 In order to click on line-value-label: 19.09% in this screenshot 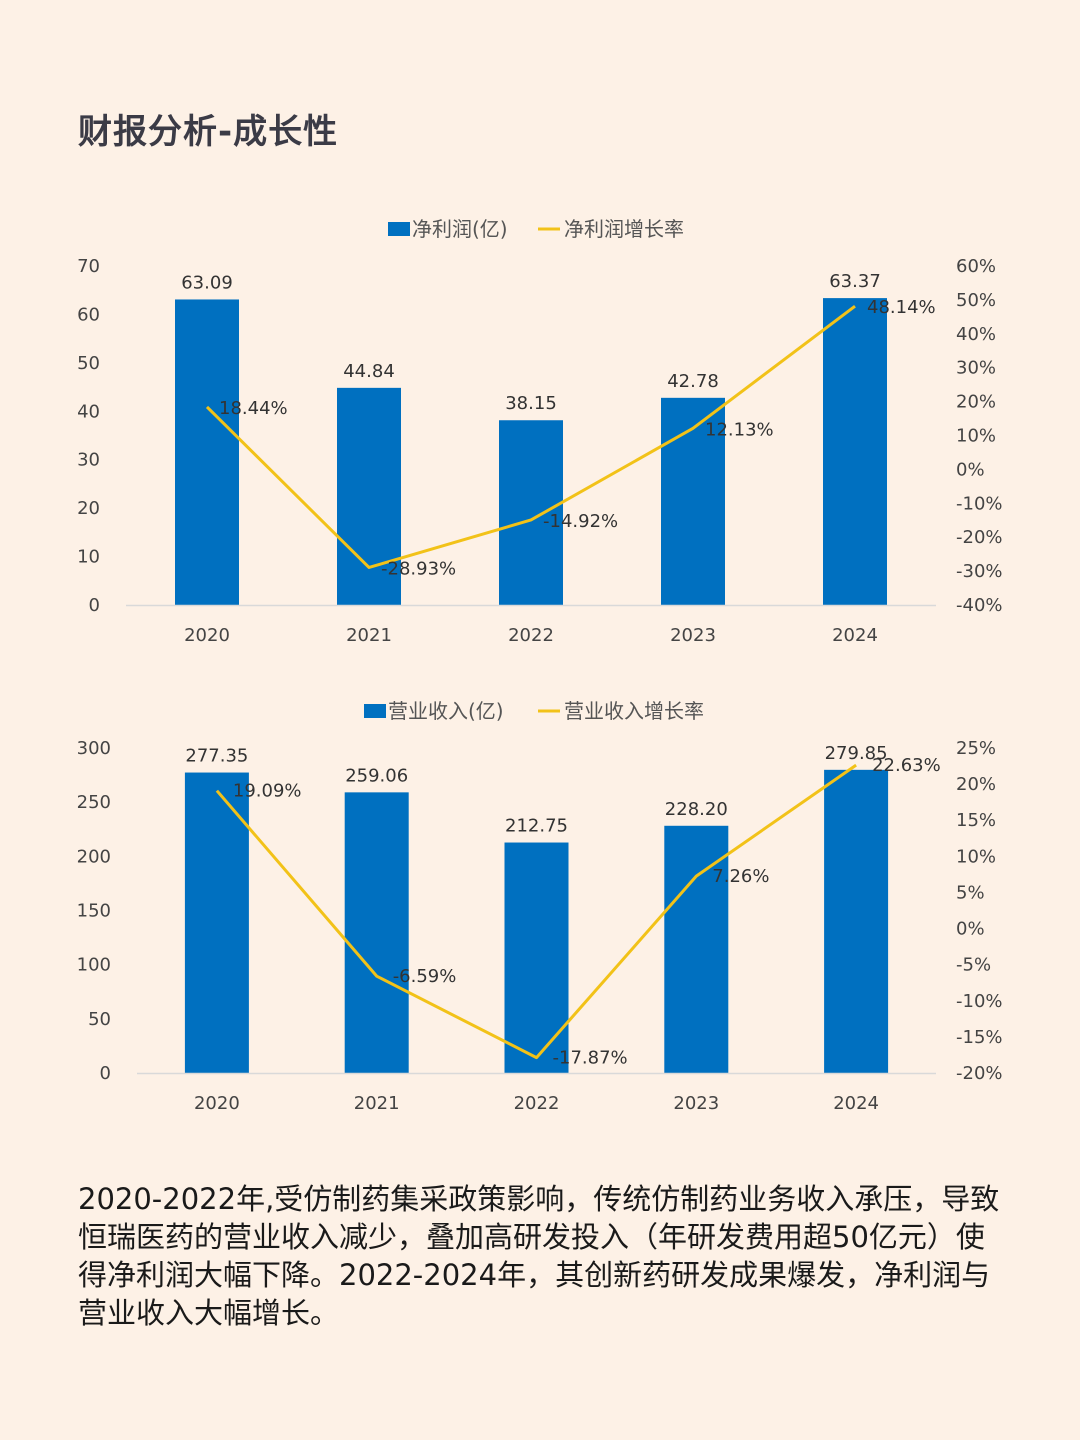, I will do `click(267, 791)`.